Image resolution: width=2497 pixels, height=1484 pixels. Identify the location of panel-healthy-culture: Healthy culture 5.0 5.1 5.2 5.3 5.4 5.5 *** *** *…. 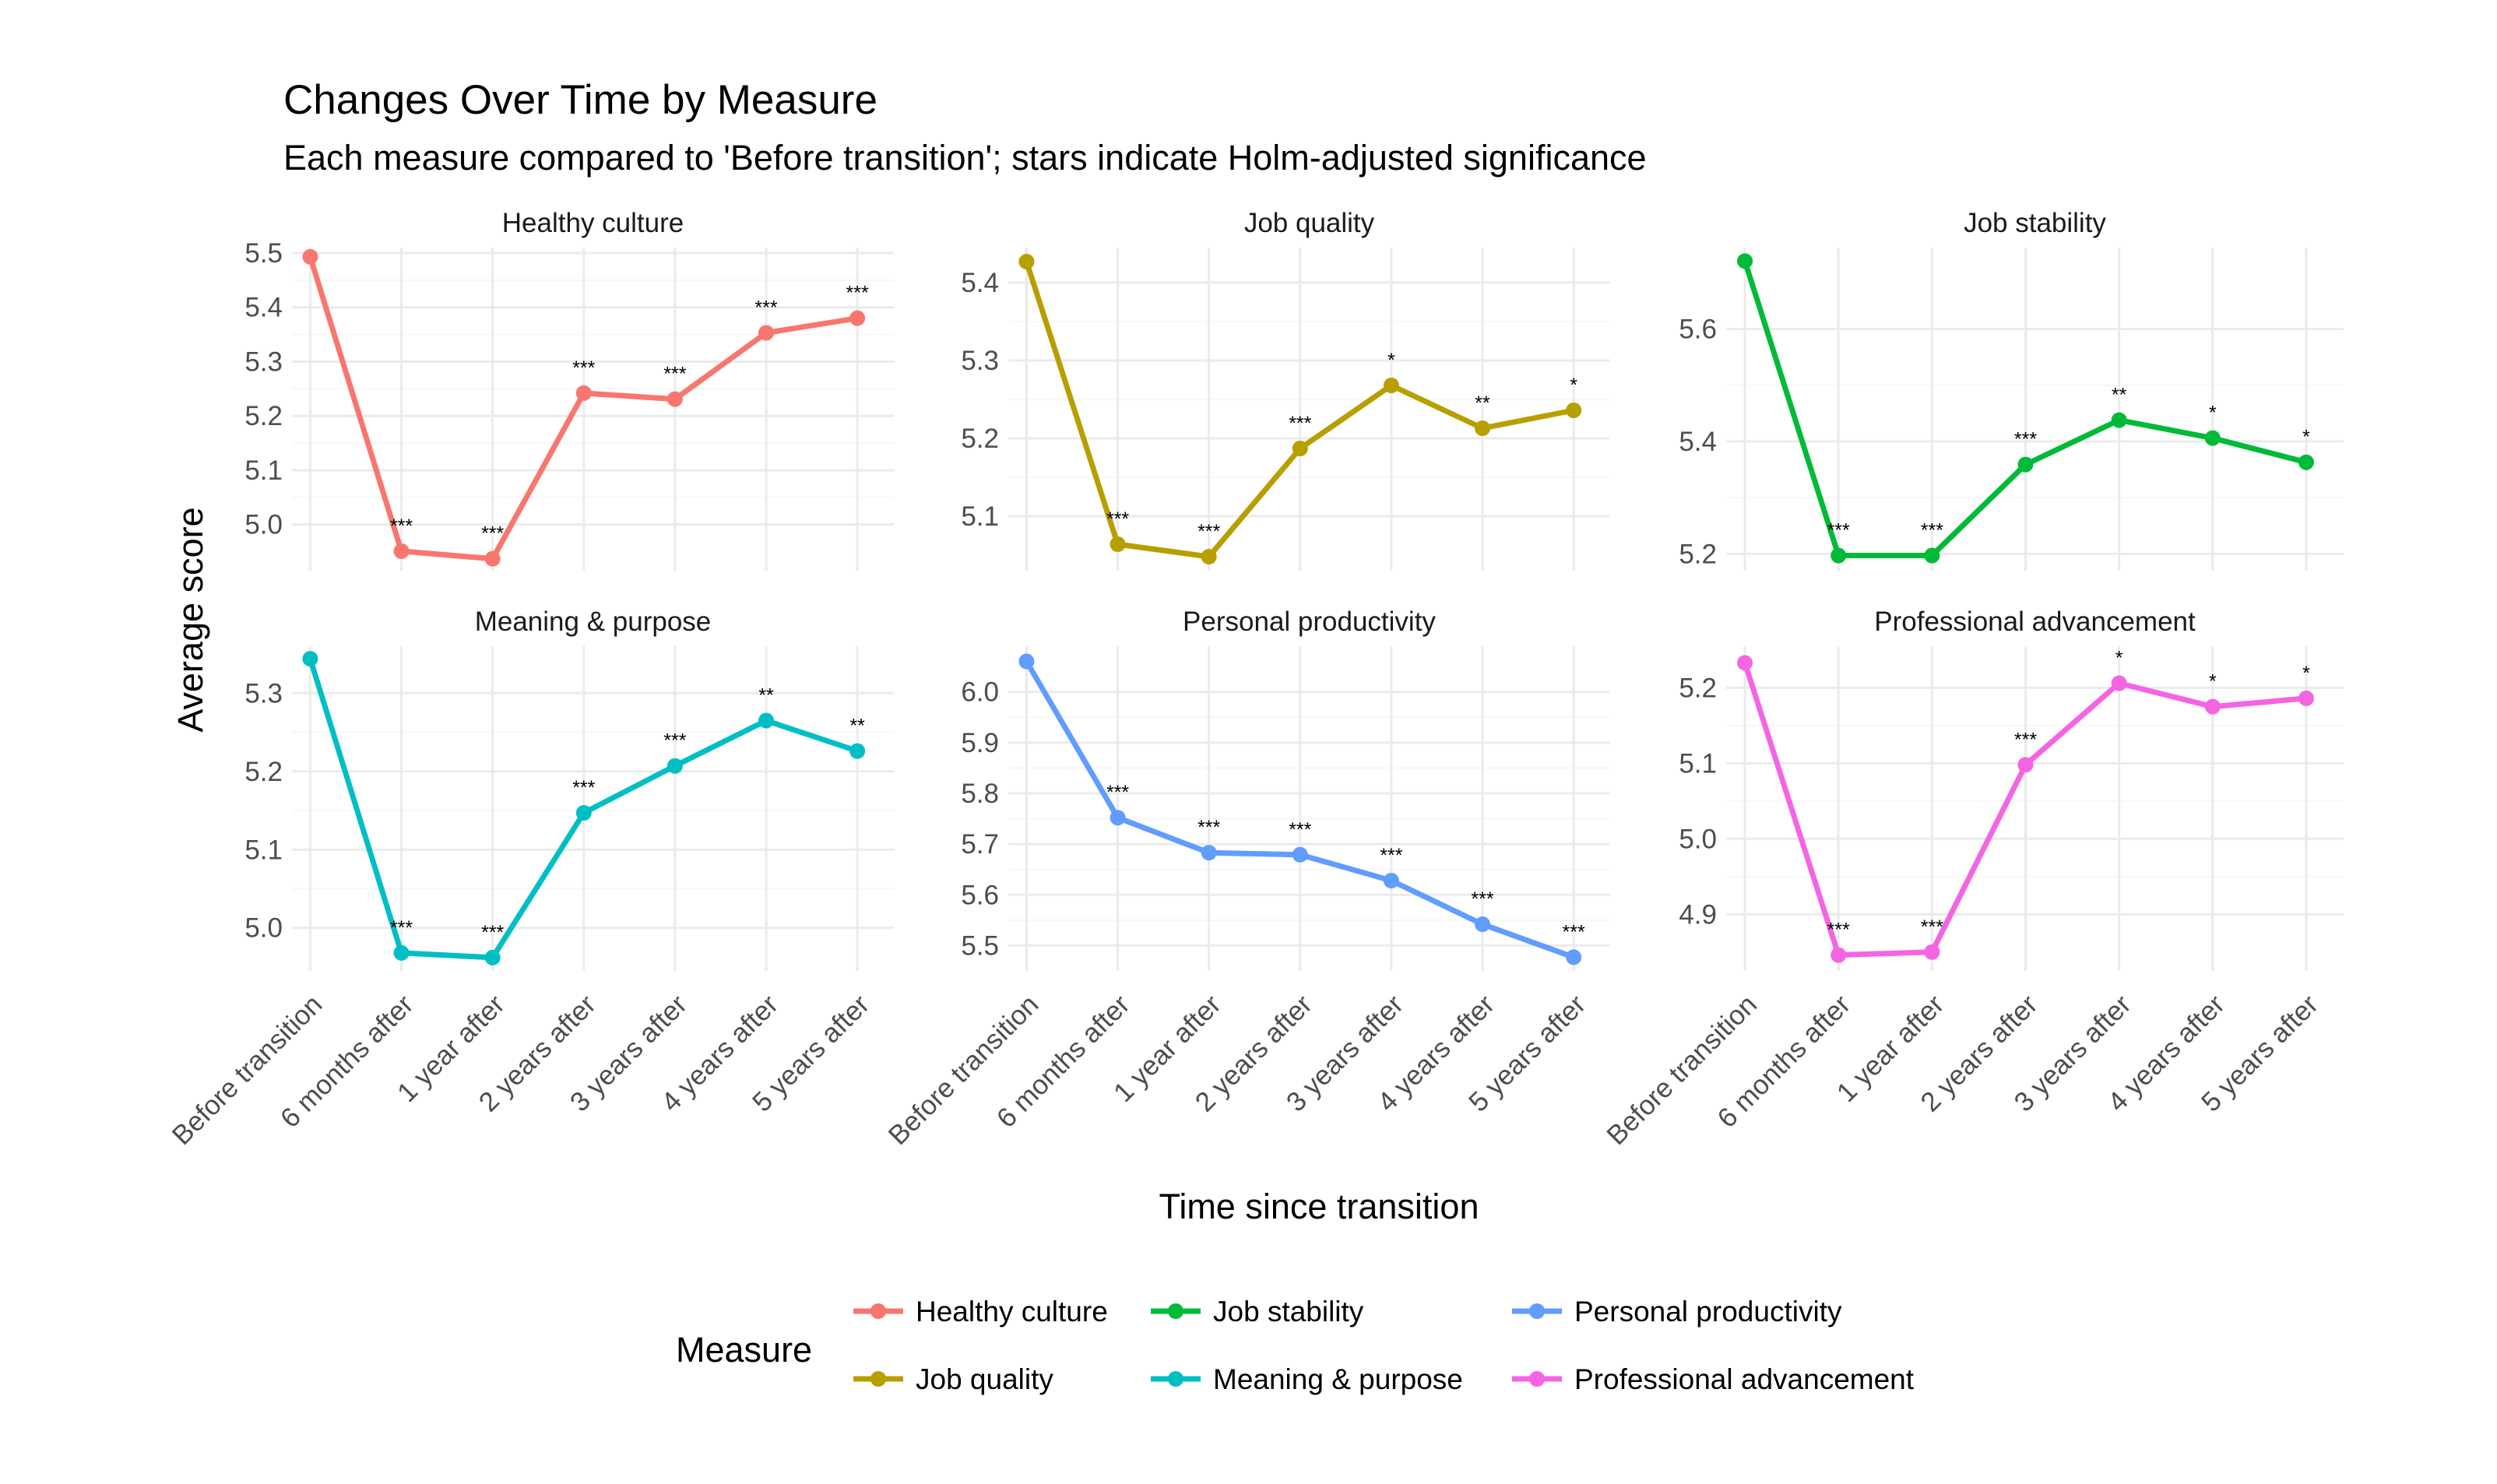
(569, 389).